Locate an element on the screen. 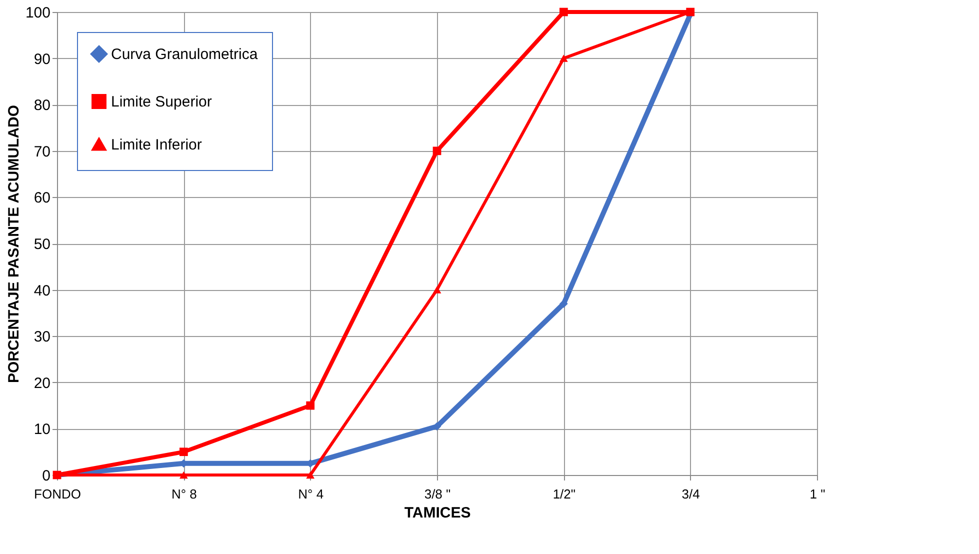  x-tick-label: N° 8 is located at coordinates (184, 494).